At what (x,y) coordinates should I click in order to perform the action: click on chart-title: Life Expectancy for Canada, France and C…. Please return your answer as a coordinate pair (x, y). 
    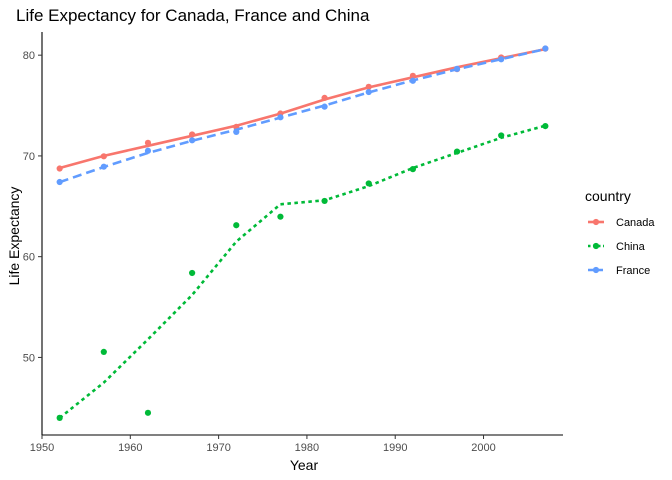
    Looking at the image, I should click on (193, 15).